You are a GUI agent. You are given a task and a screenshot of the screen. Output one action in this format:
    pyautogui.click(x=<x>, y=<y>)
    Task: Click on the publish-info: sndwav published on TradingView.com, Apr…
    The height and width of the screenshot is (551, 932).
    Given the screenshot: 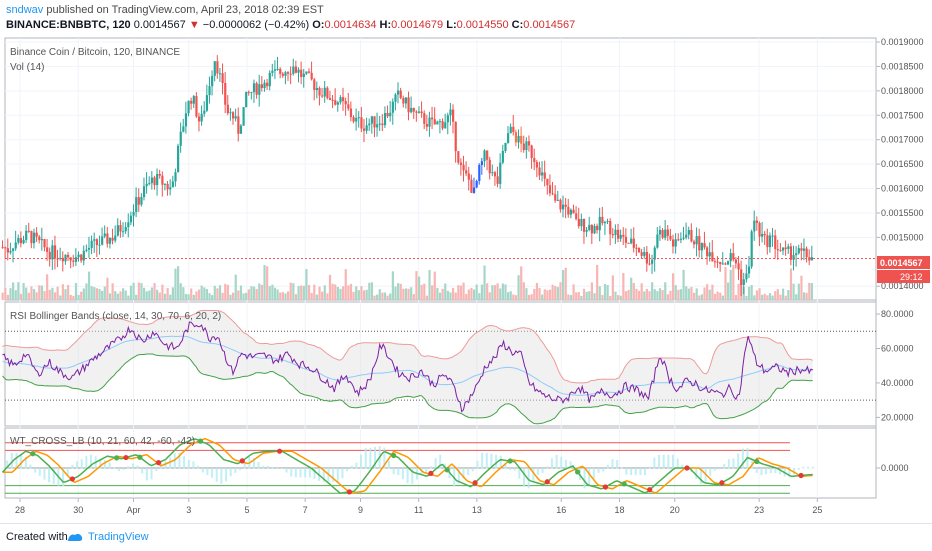 What is the action you would take?
    pyautogui.click(x=165, y=10)
    